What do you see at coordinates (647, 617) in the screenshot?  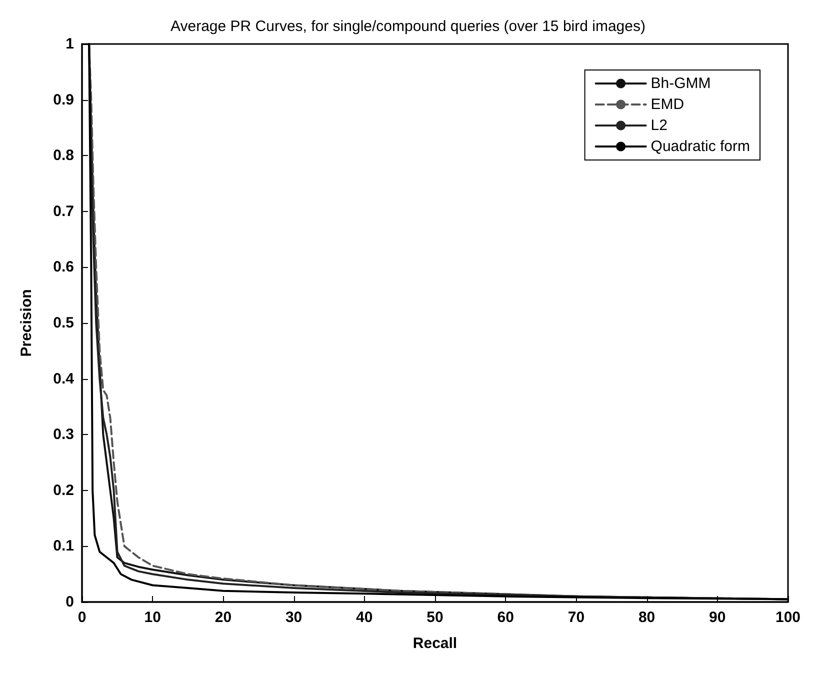 I see `x-tick-label: 80` at bounding box center [647, 617].